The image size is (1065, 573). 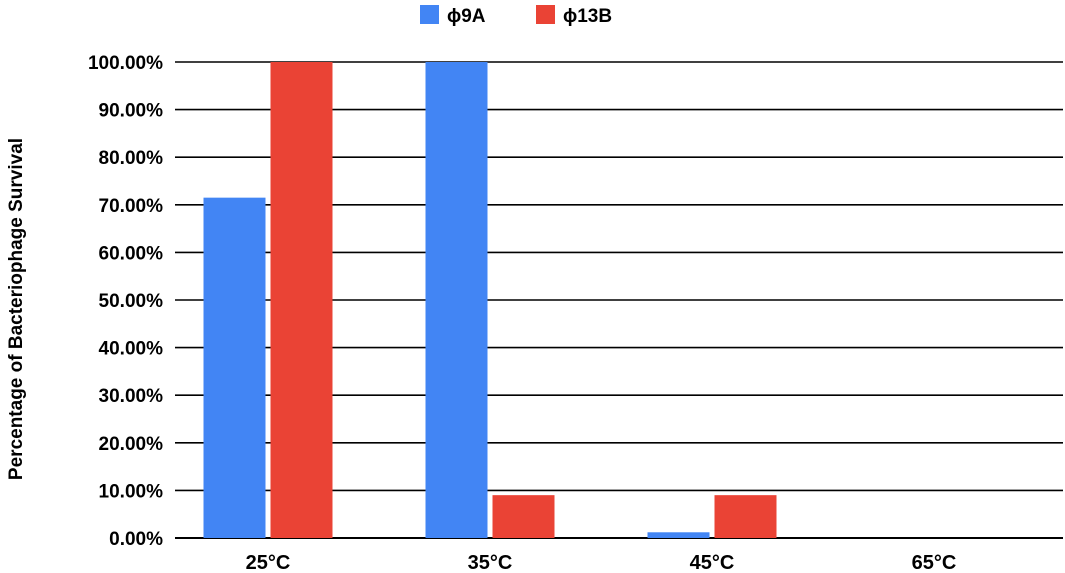 I want to click on legend: ϕ9A ϕ13B, so click(x=516, y=16).